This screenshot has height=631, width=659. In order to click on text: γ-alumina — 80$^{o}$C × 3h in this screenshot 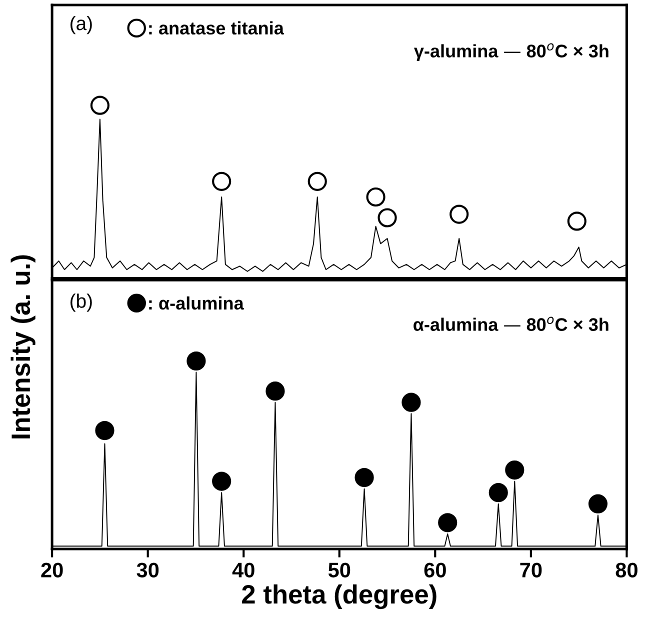, I will do `click(511, 52)`.